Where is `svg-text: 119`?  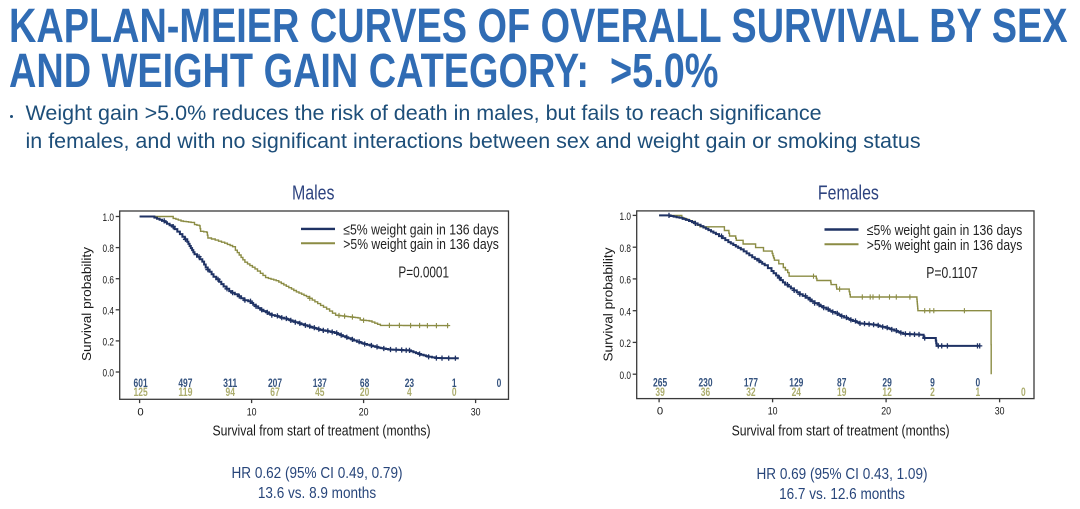 svg-text: 119 is located at coordinates (185, 393).